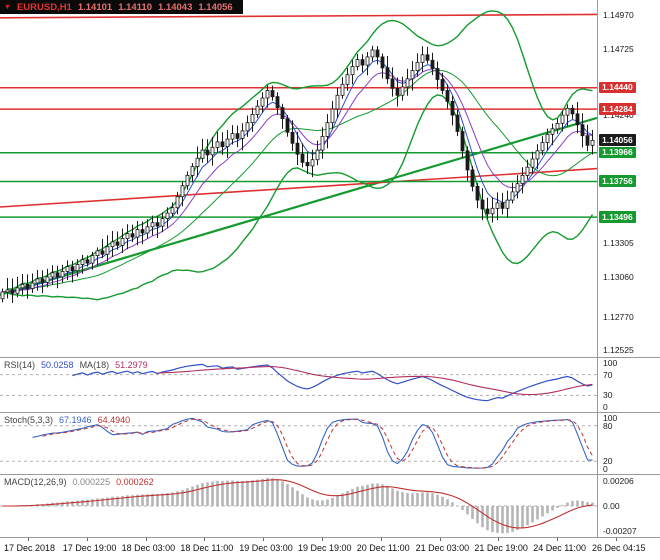 This screenshot has width=660, height=560. Describe the element at coordinates (131, 365) in the screenshot. I see `indicator-value: 51.2979` at that location.